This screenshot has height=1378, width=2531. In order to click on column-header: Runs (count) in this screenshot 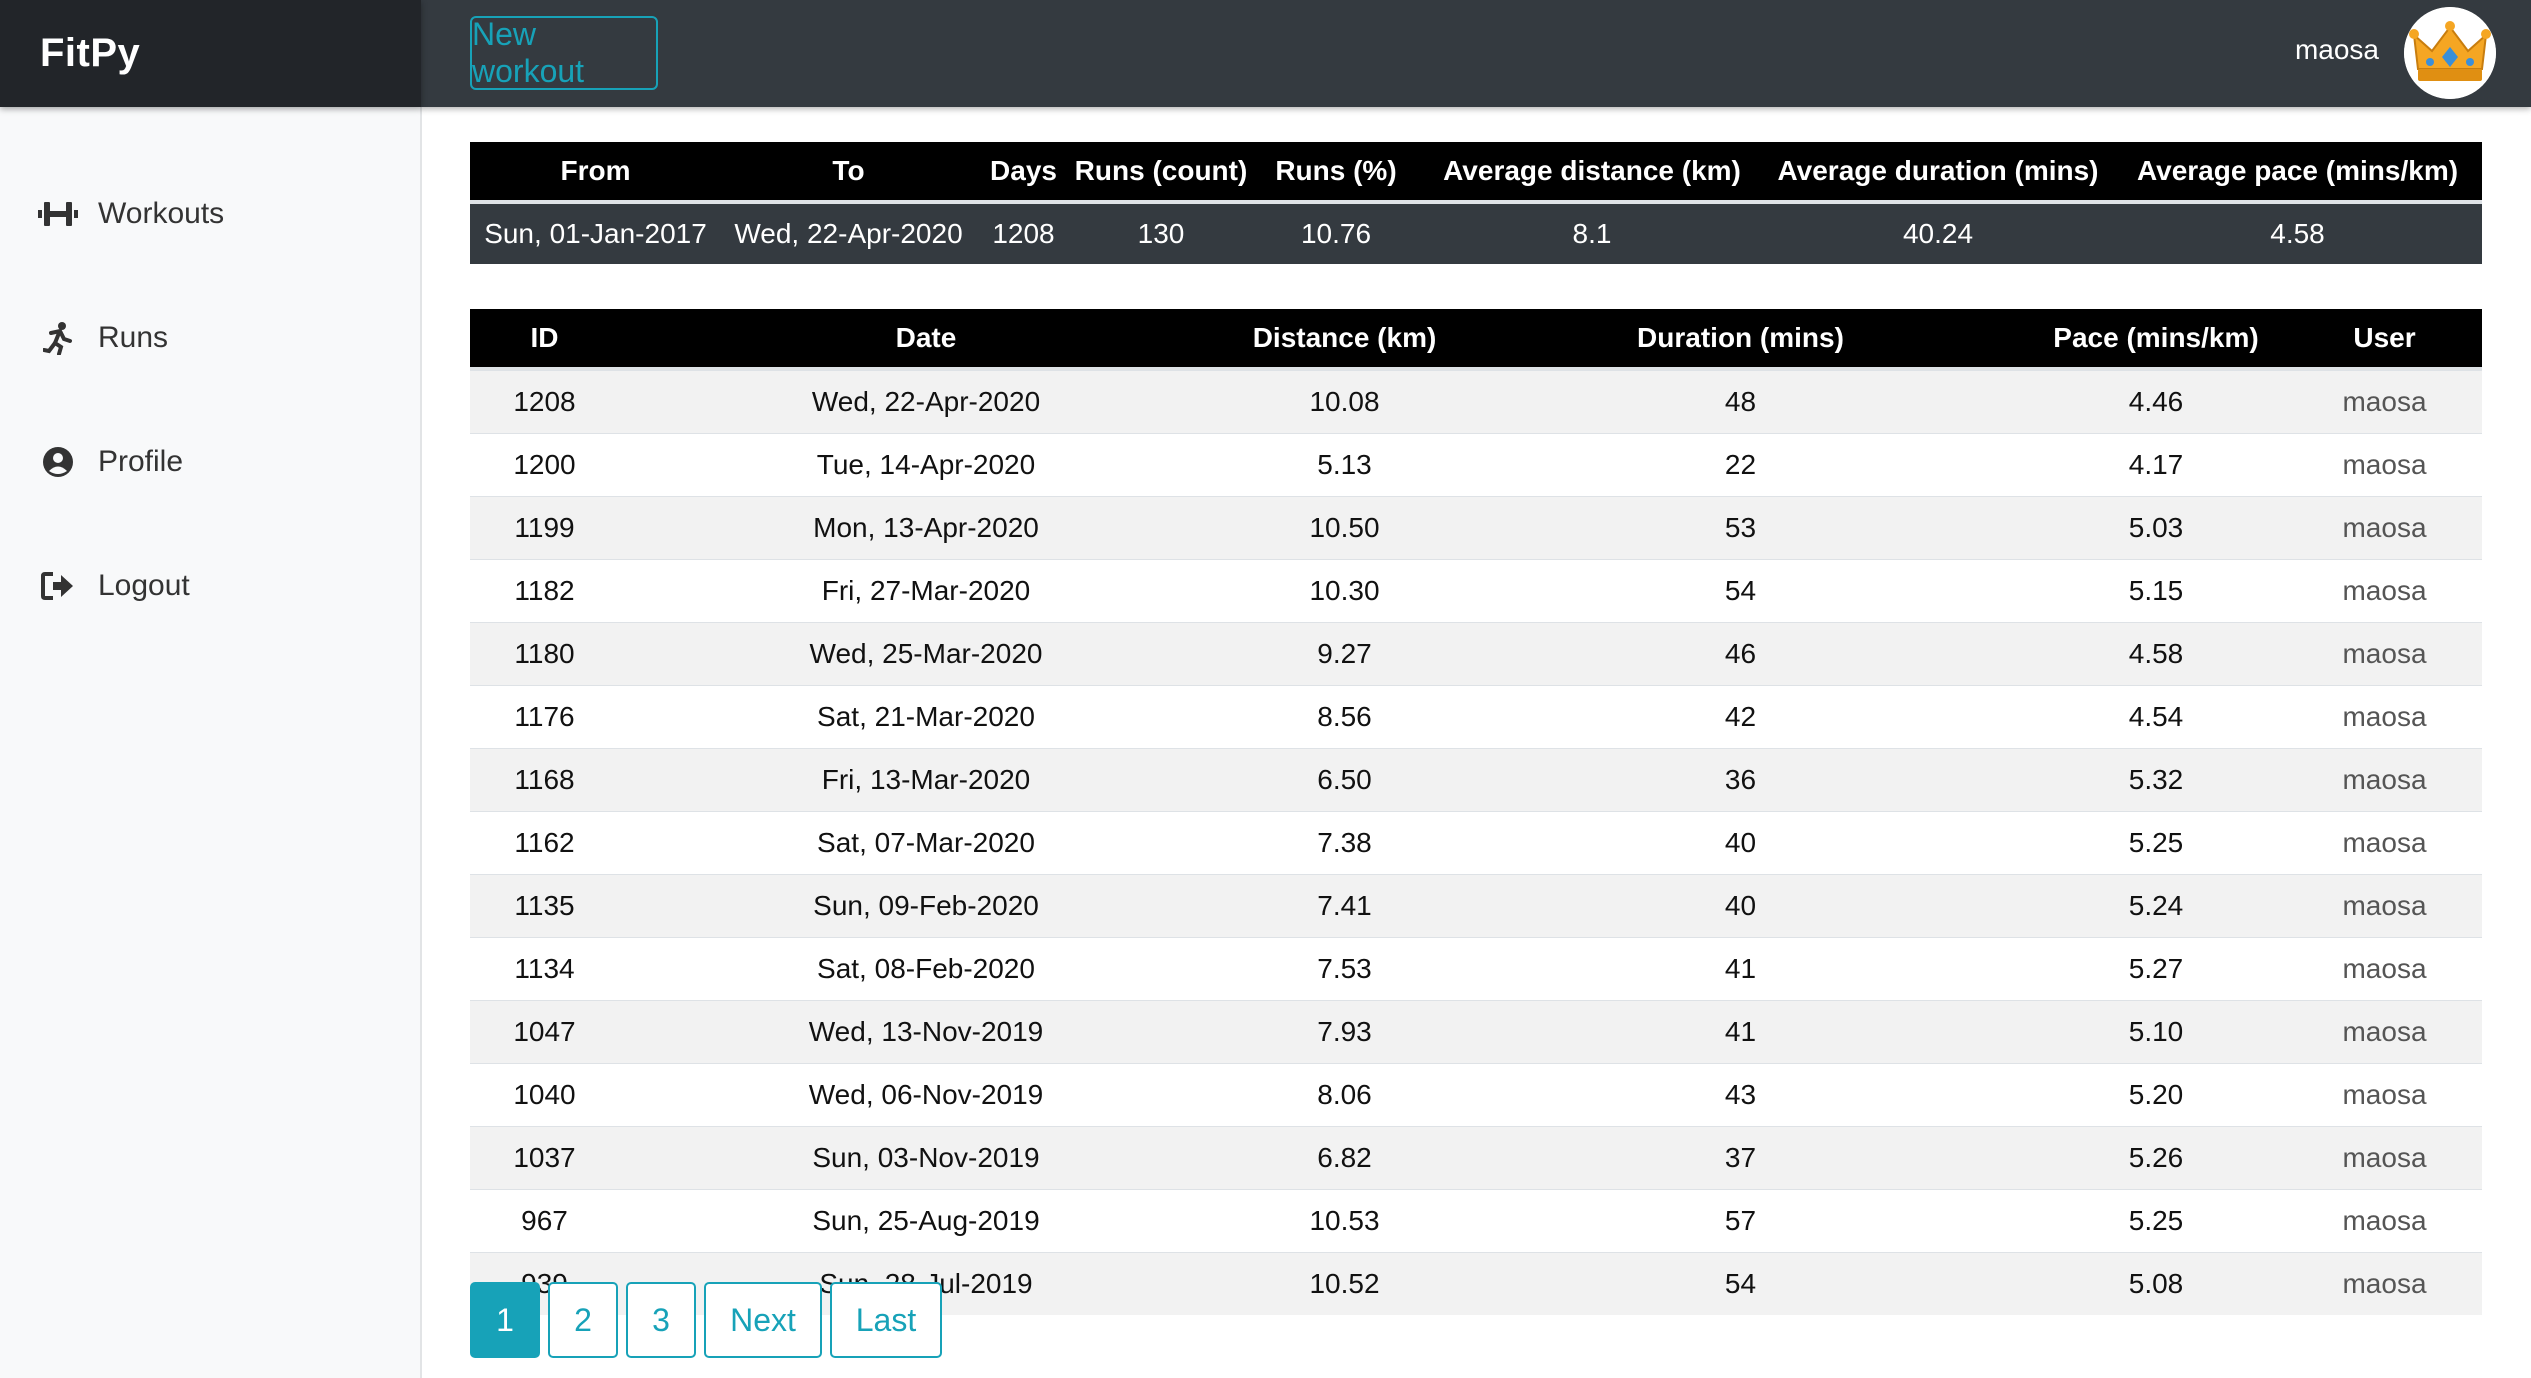, I will do `click(1161, 172)`.